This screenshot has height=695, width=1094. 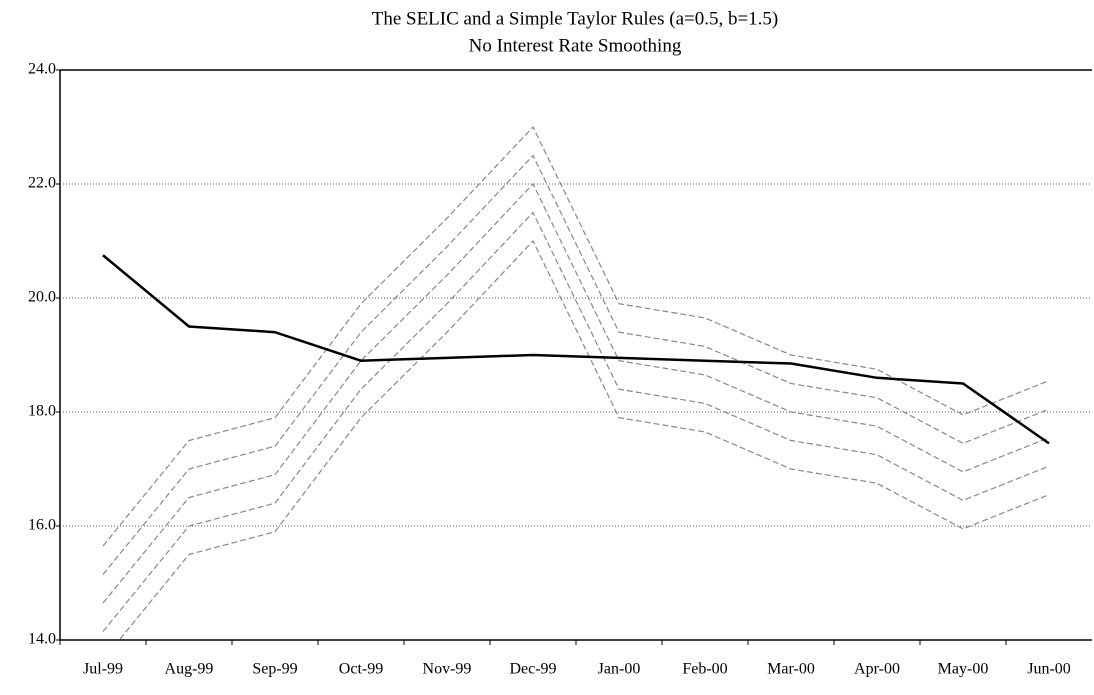 I want to click on x-tick-label: Feb-00, so click(x=704, y=669).